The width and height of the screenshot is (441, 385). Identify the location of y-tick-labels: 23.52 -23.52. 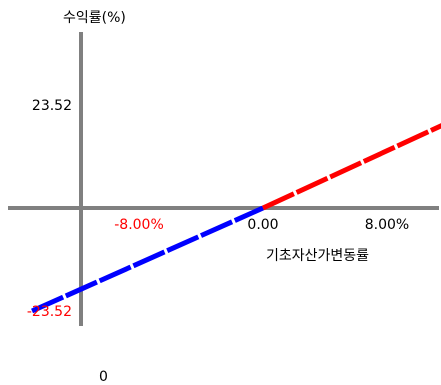
(49, 209).